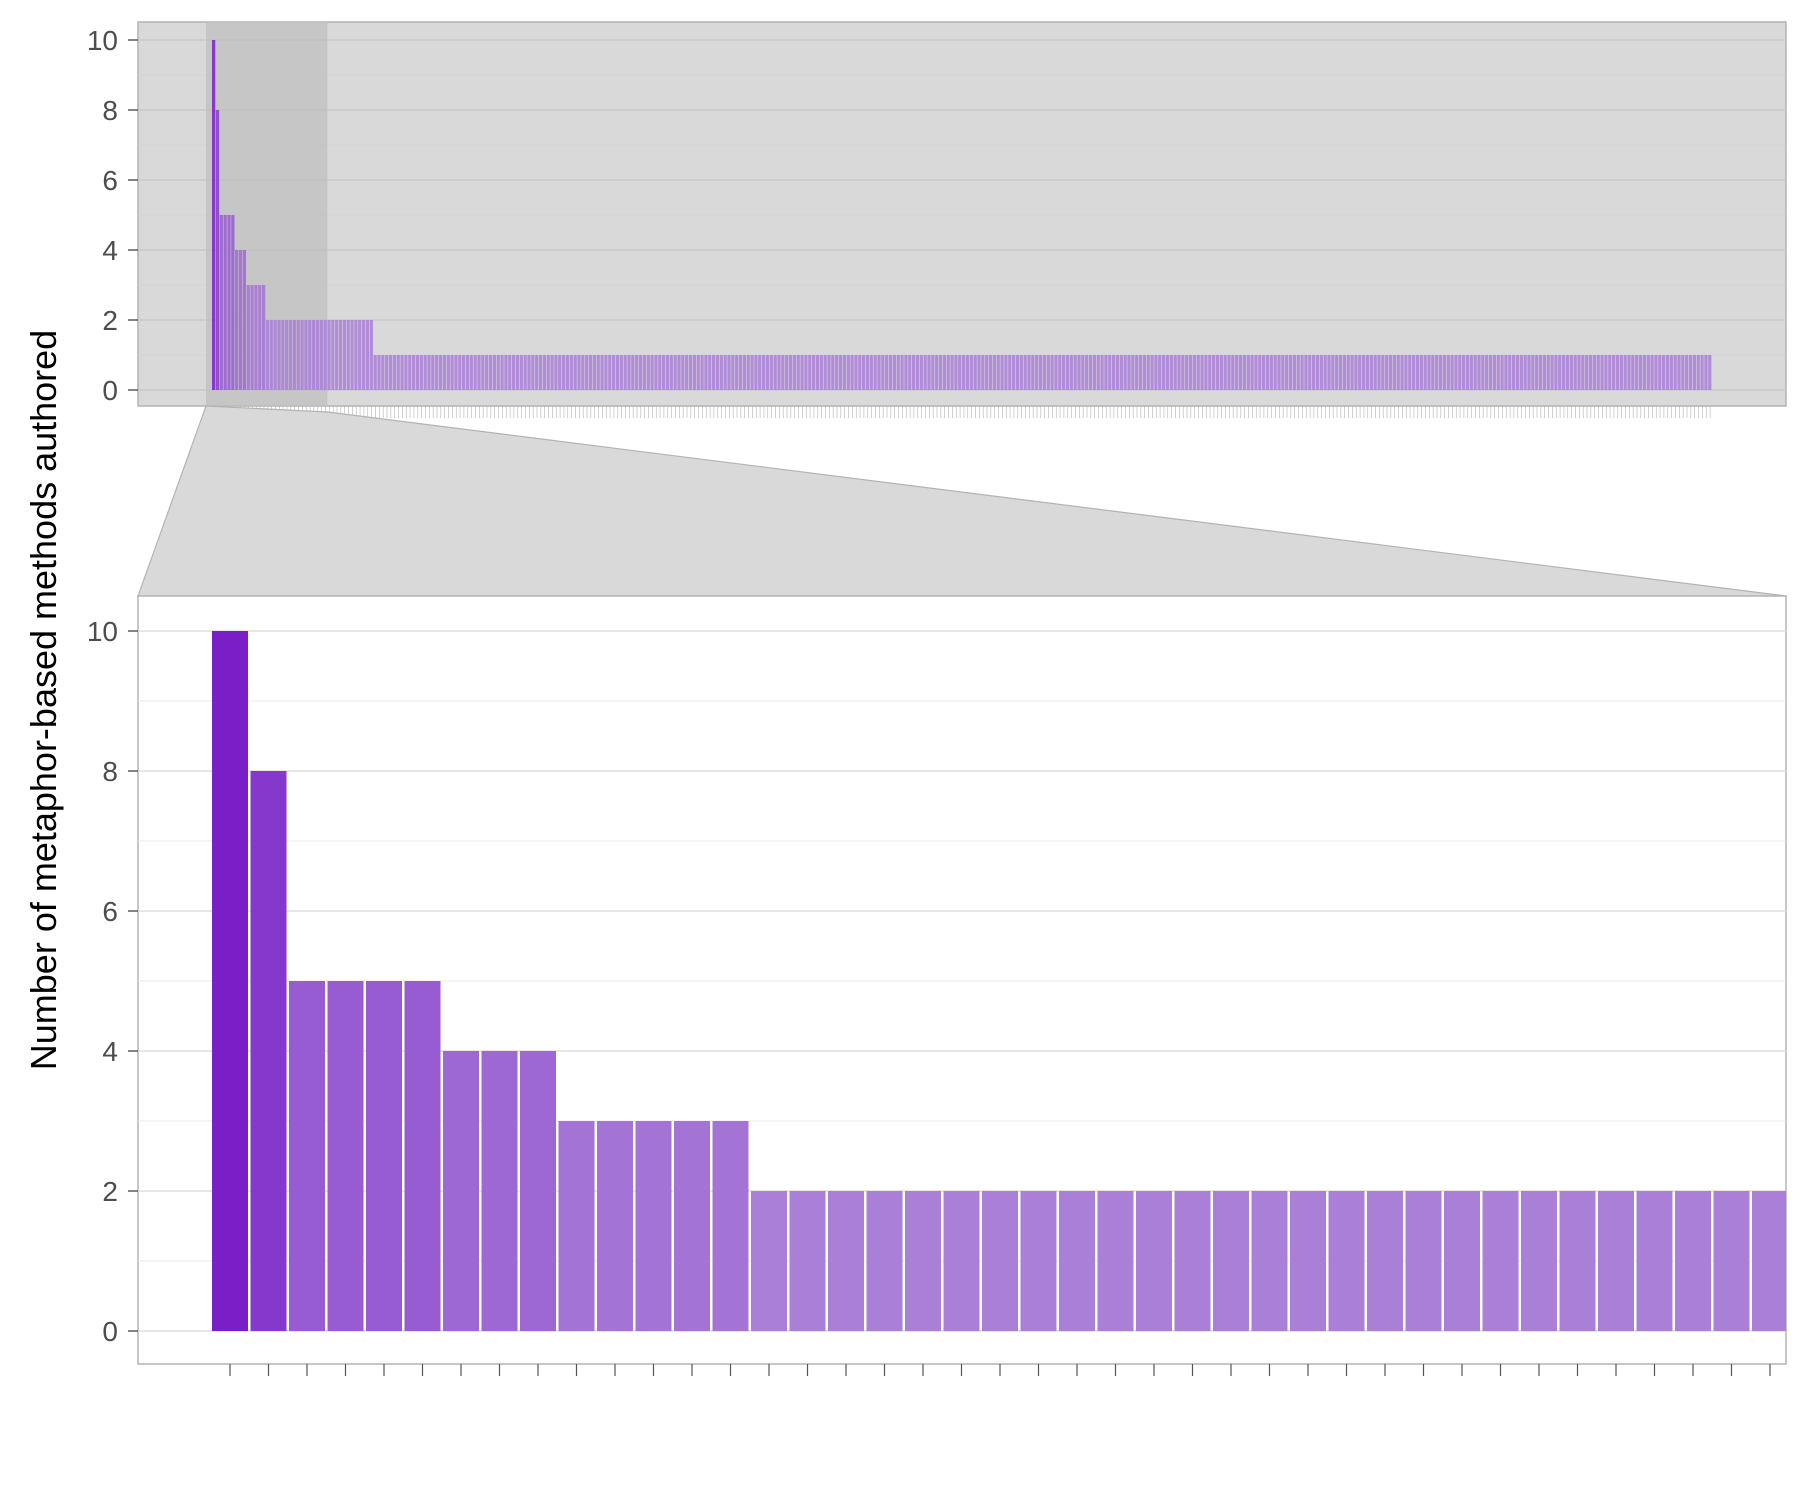  Describe the element at coordinates (110, 1191) in the screenshot. I see `zoom-y-tick-label: 2` at that location.